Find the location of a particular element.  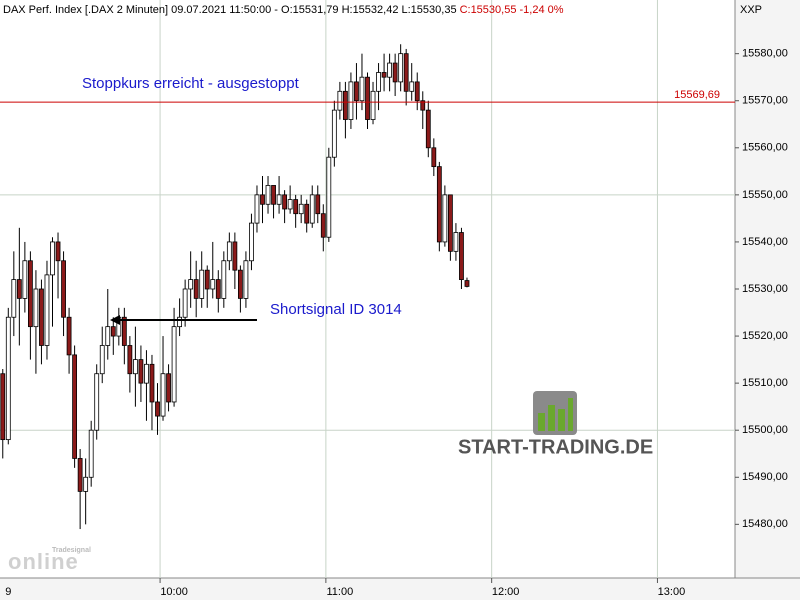

signal-arrowhead is located at coordinates (115, 320).